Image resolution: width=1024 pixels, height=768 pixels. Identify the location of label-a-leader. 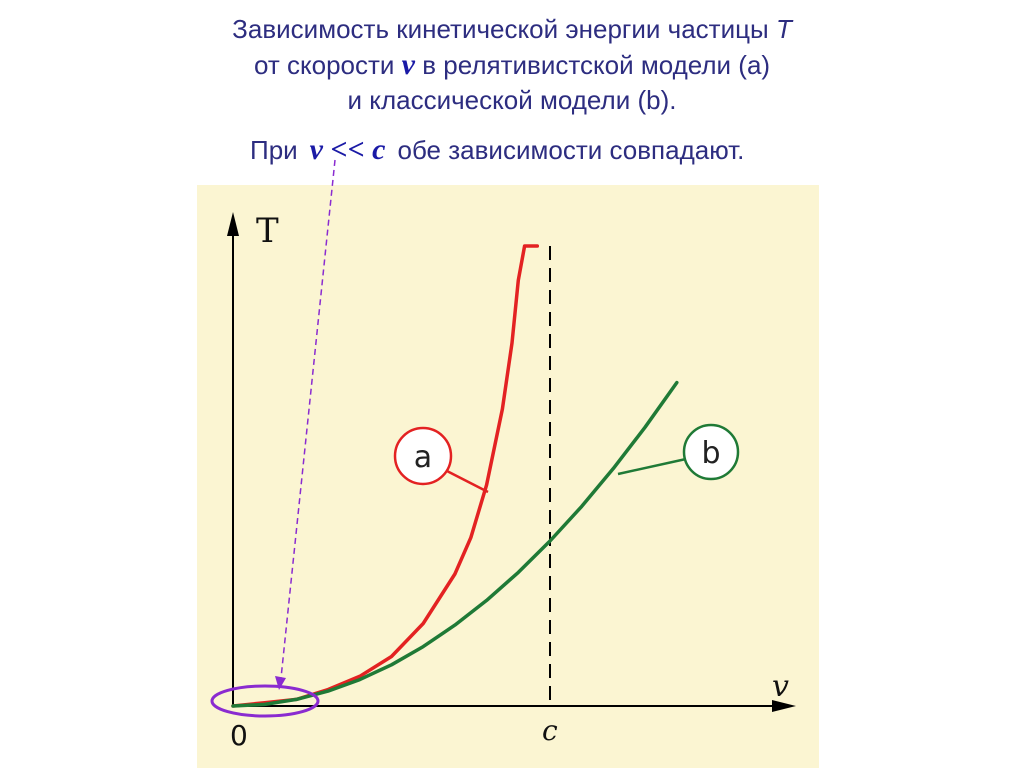
(466, 481).